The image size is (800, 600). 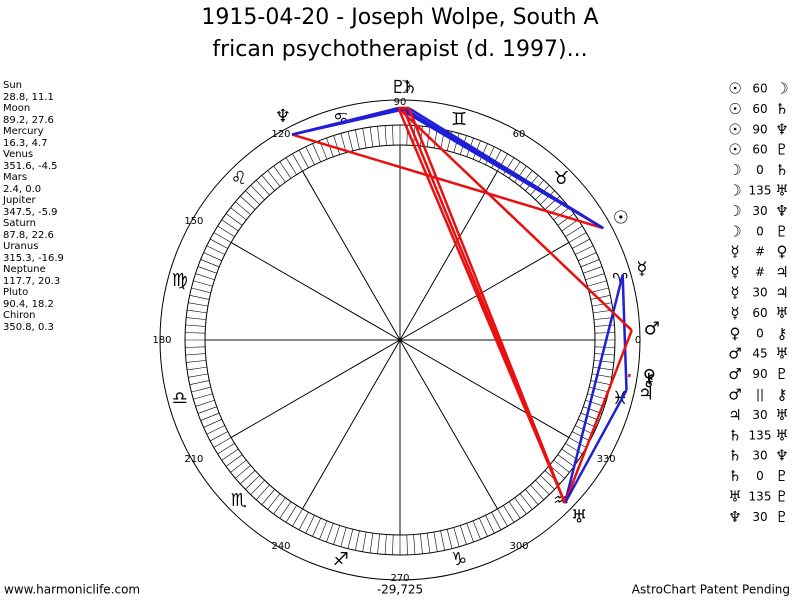 What do you see at coordinates (31, 281) in the screenshot?
I see `planet-position: 117.7, 20.3` at bounding box center [31, 281].